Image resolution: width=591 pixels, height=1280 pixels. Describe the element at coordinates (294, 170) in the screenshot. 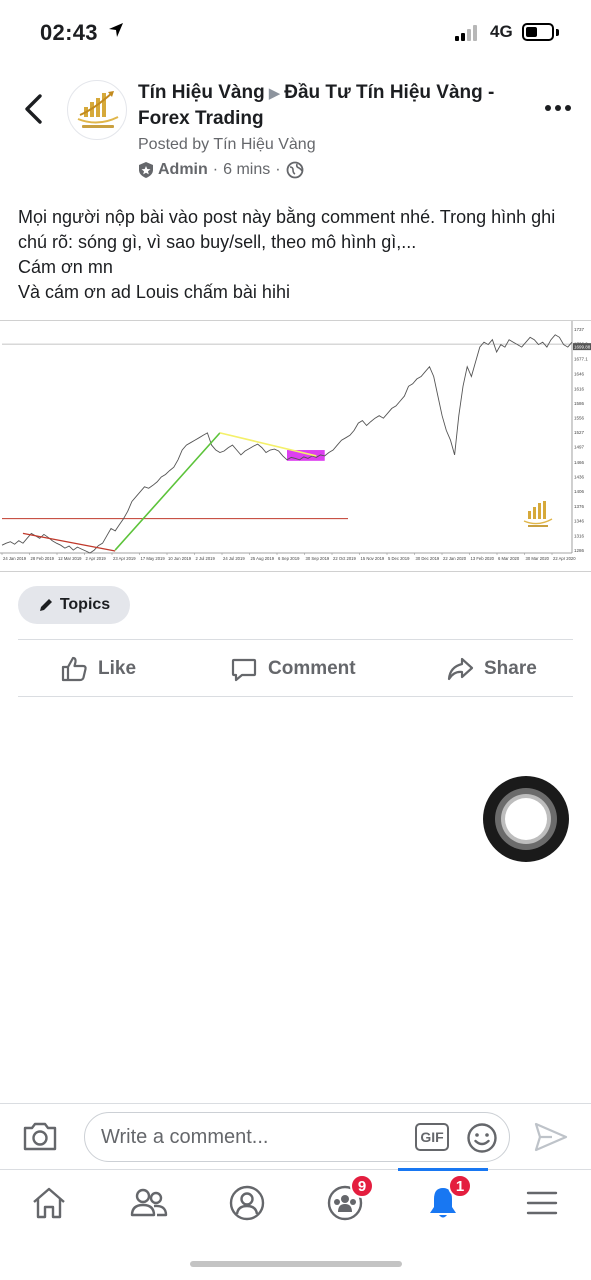

I see `globe-icon` at that location.